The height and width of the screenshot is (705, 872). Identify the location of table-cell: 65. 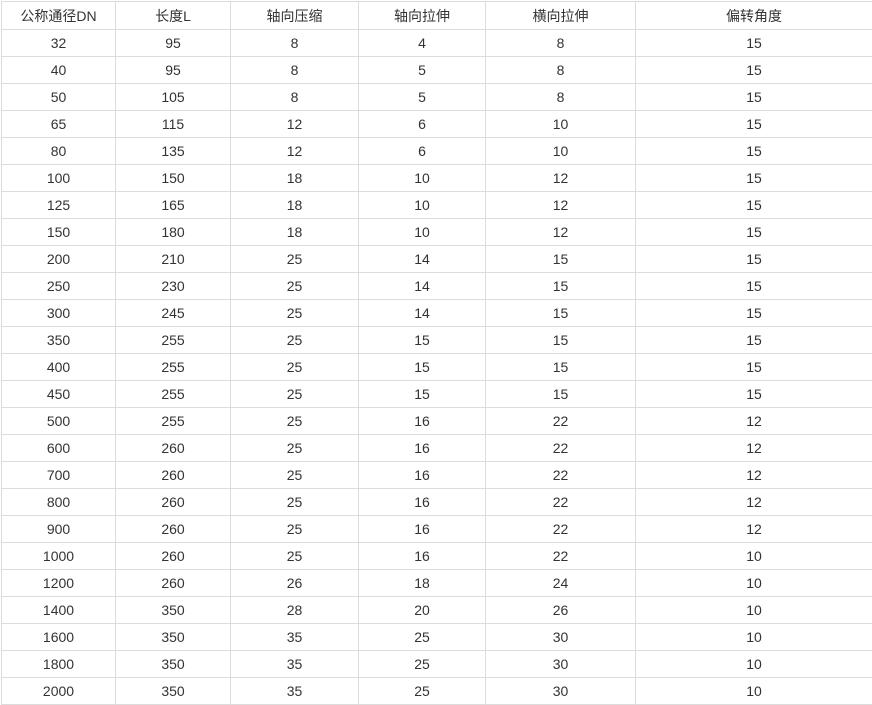
(58, 124).